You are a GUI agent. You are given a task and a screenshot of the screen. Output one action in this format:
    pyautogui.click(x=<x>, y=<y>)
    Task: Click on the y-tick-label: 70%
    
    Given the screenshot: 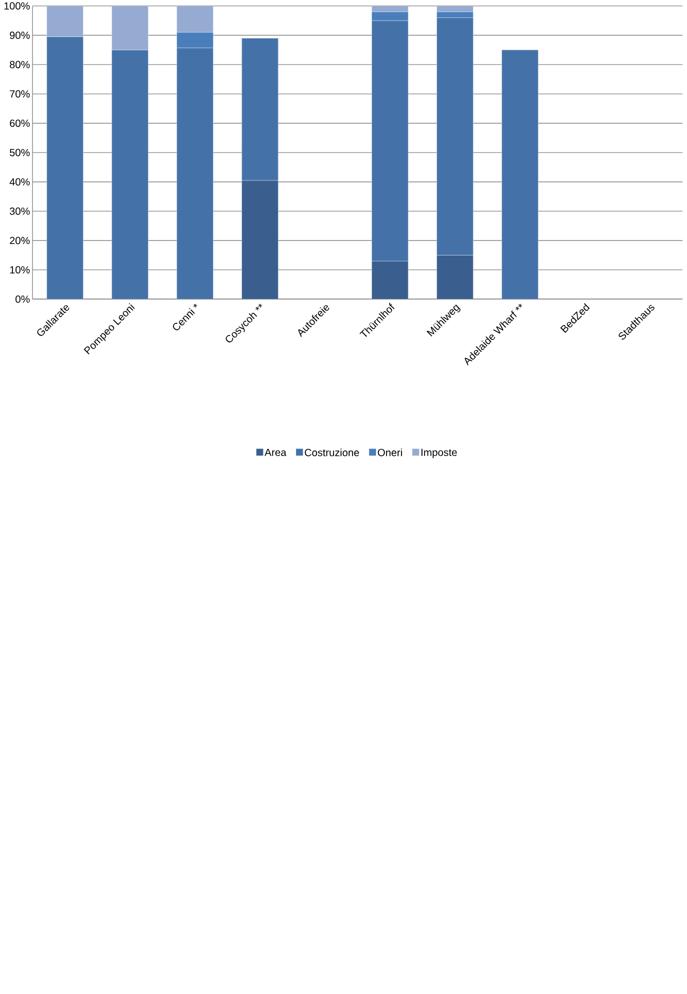 What is the action you would take?
    pyautogui.click(x=20, y=94)
    